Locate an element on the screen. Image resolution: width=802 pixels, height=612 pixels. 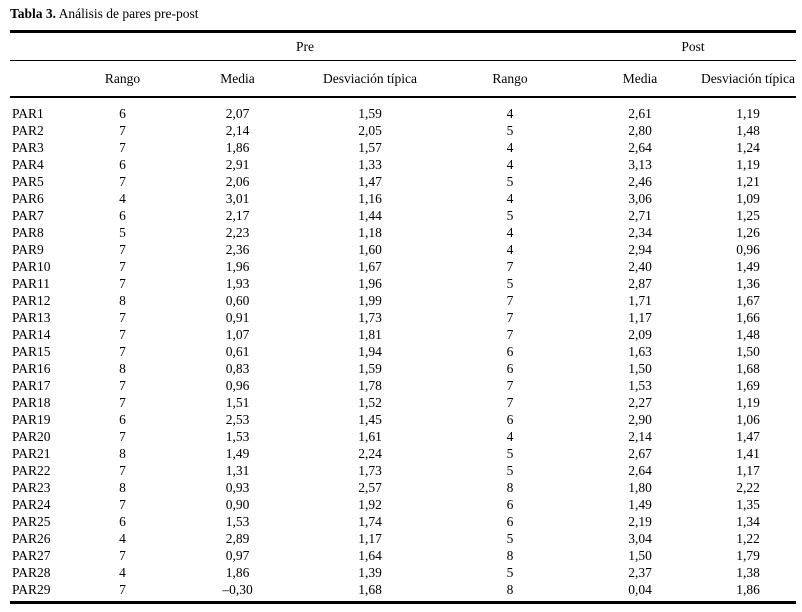
table-row: PAR17 7 0,96 1,78 7 1,53 1,69 is located at coordinates (403, 385).